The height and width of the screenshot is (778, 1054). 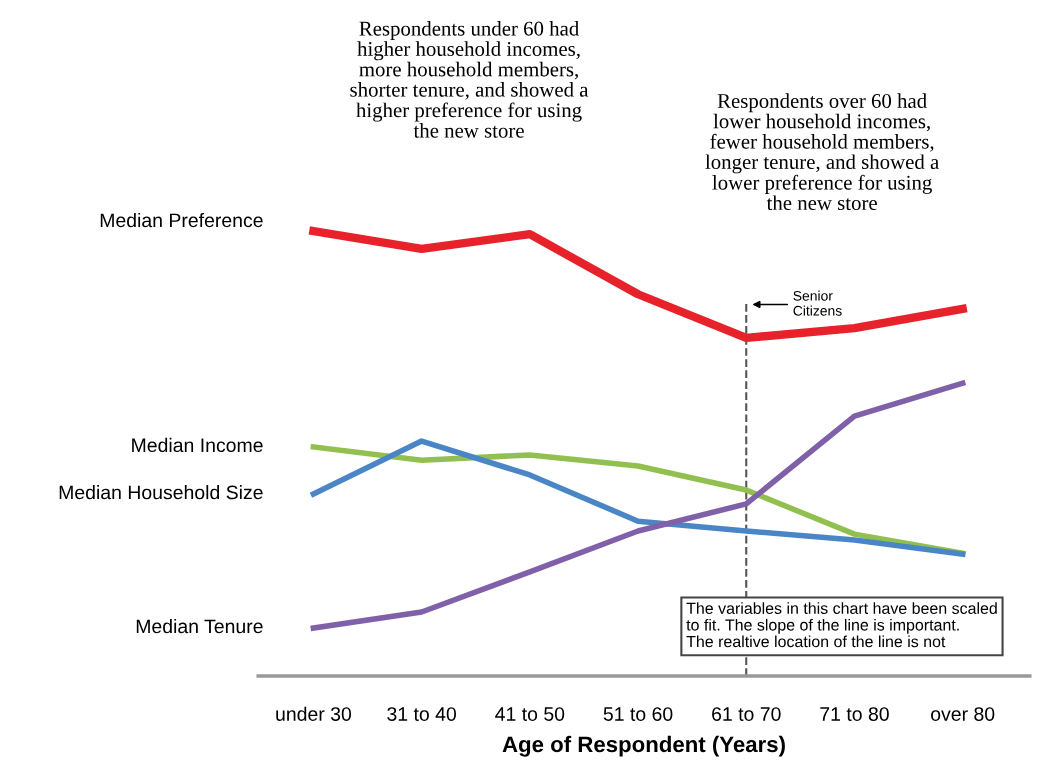 What do you see at coordinates (841, 625) in the screenshot?
I see `annotation: The variables in this chart have been scaled to fit. The slope of the line is important. The realtive location of the line is not` at bounding box center [841, 625].